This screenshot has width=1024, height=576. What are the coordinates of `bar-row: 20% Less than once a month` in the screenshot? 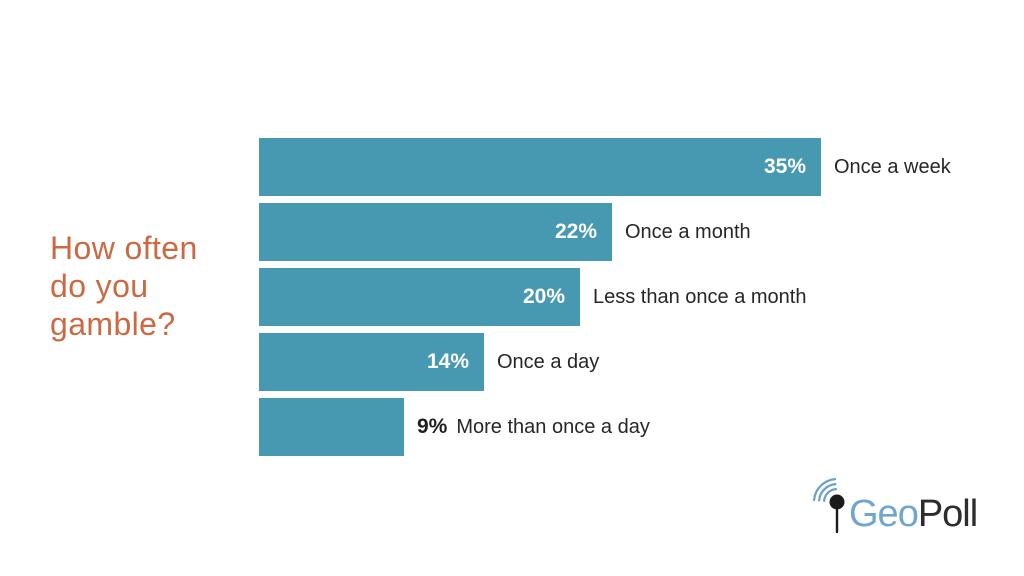 It's located at (532, 297).